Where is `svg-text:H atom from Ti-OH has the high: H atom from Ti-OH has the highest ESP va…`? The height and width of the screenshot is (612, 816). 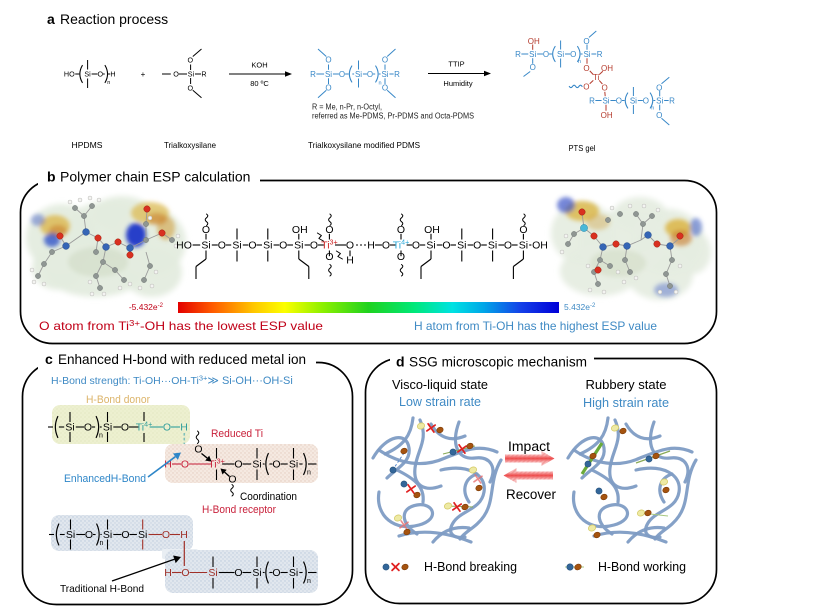
svg-text:H atom from Ti-OH has the high: H atom from Ti-OH has the highest ESP va… is located at coordinates (535, 326).